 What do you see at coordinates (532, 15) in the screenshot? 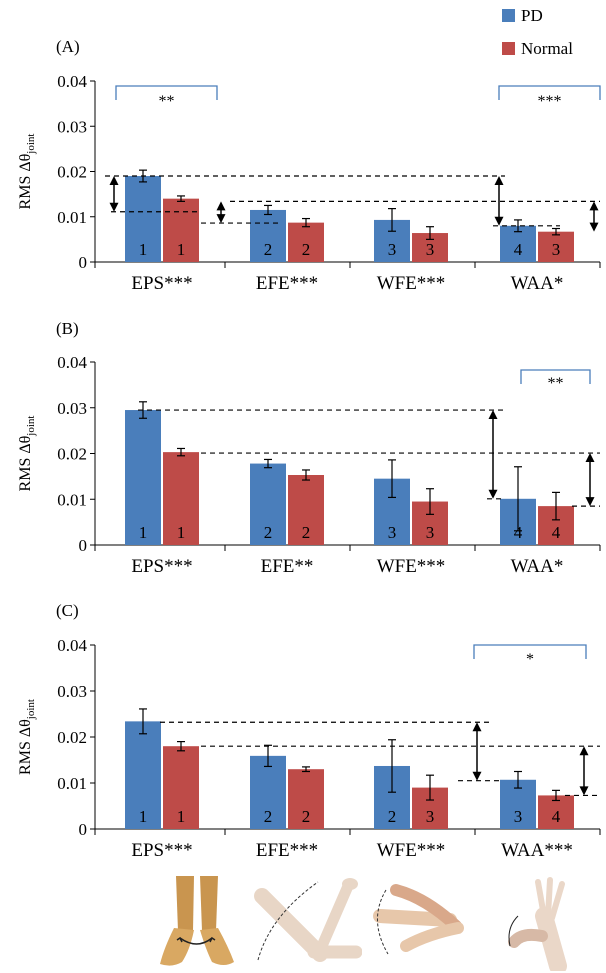
I see `legend-label: PD` at bounding box center [532, 15].